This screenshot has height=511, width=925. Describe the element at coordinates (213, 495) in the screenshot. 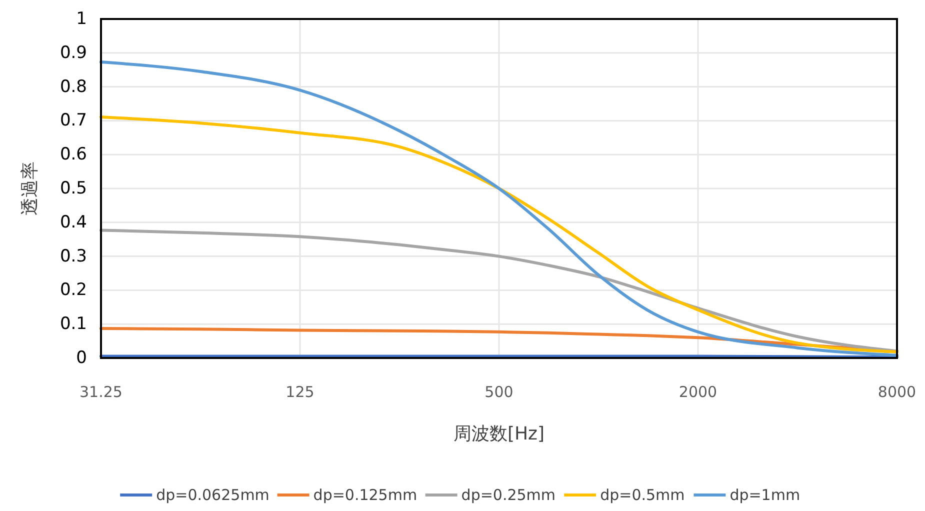

I see `legend-label: dp=0.0625mm` at that location.